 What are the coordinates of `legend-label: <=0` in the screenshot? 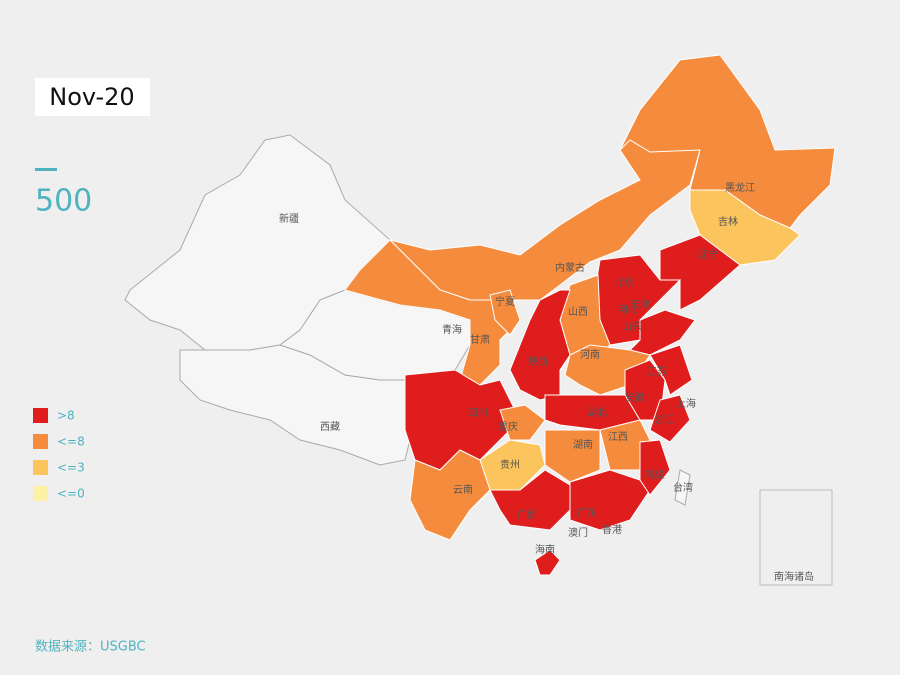 It's located at (71, 494).